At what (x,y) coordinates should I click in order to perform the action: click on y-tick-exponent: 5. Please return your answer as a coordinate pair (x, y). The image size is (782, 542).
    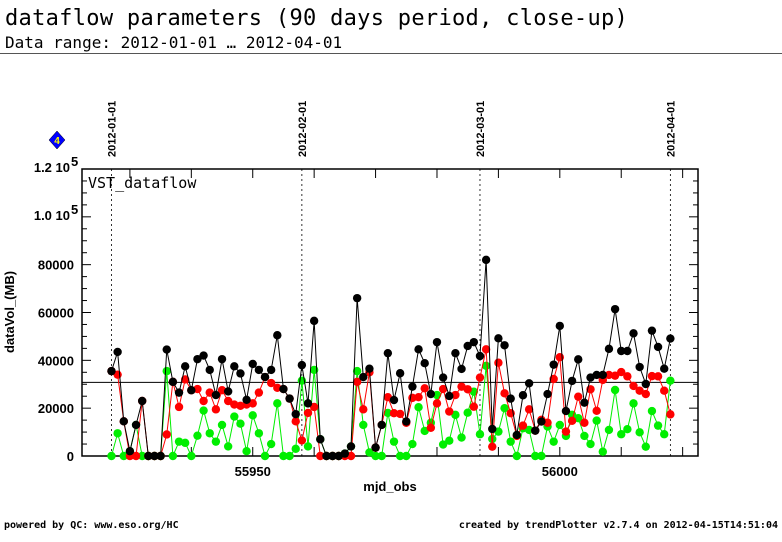
    Looking at the image, I should click on (74, 209).